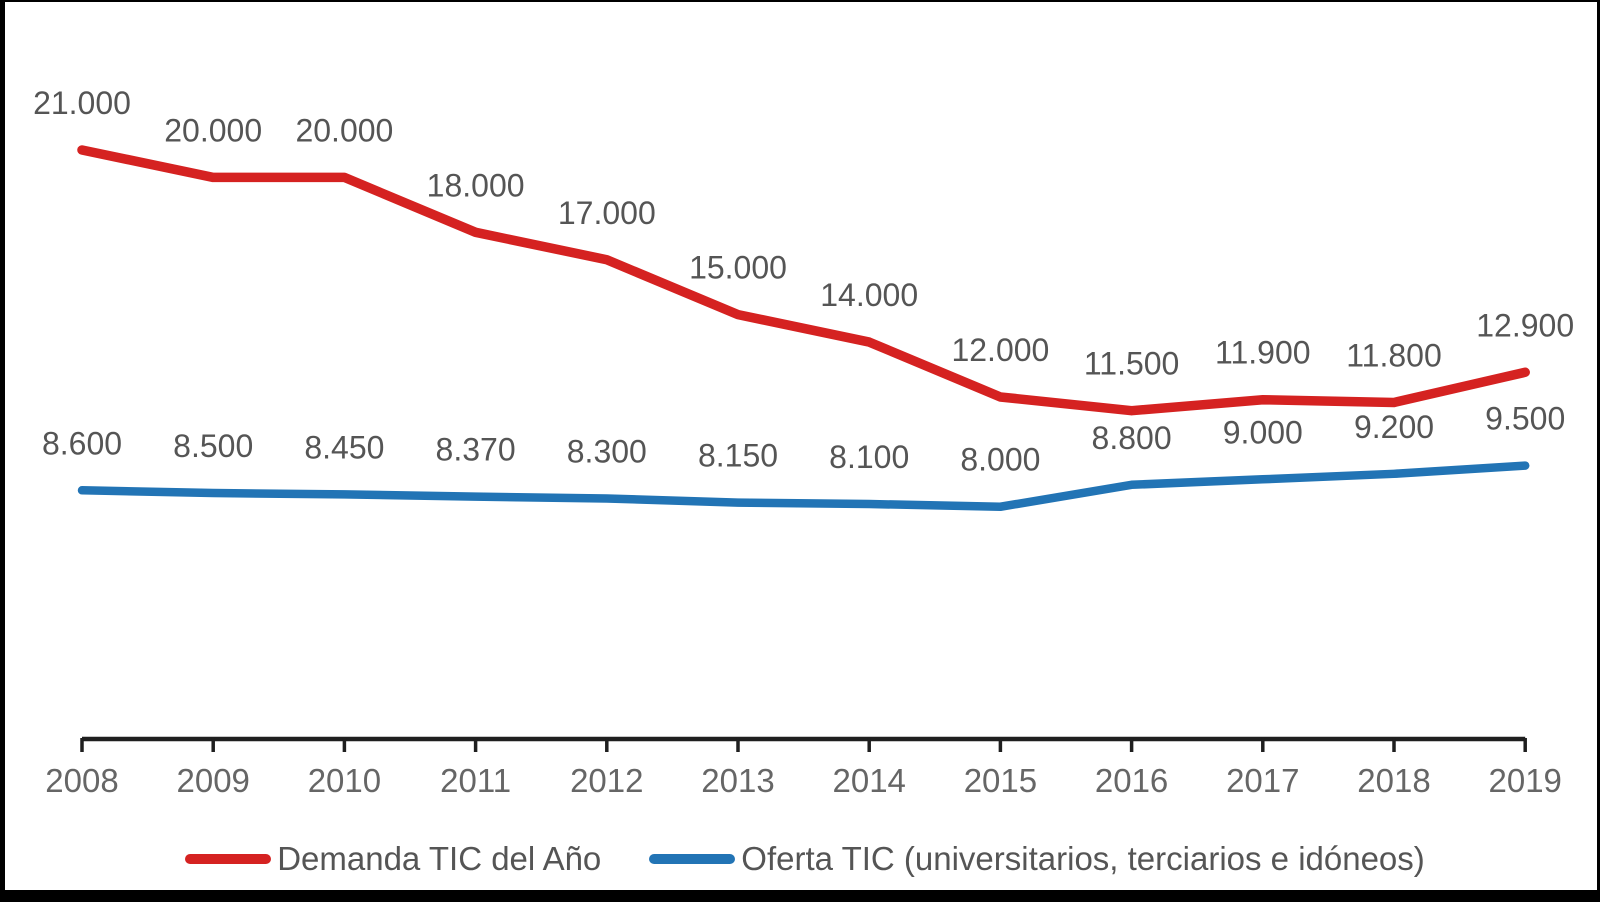  Describe the element at coordinates (606, 780) in the screenshot. I see `x-axis-label: 2012` at that location.